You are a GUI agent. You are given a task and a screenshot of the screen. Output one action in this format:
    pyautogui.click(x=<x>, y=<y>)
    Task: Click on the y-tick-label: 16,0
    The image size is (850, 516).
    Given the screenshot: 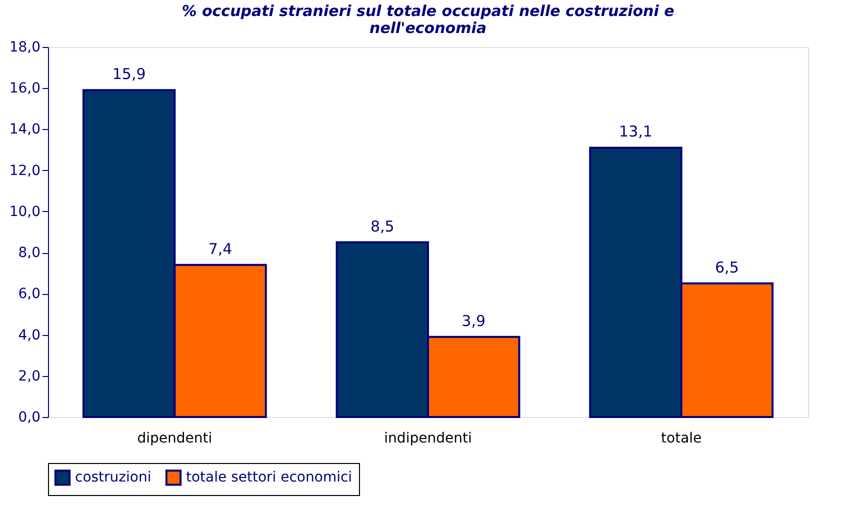 What is the action you would take?
    pyautogui.click(x=24, y=88)
    